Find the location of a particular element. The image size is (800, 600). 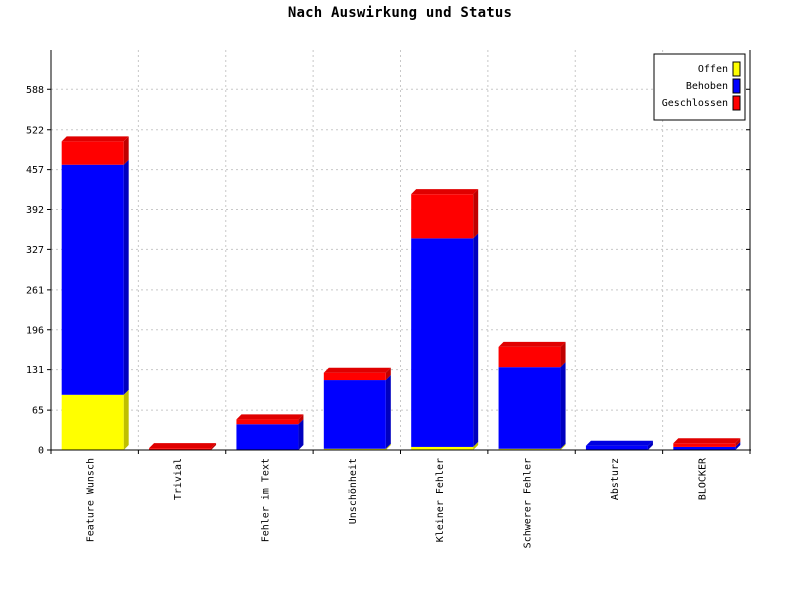

legend-swatch-geschlossen is located at coordinates (736, 103).